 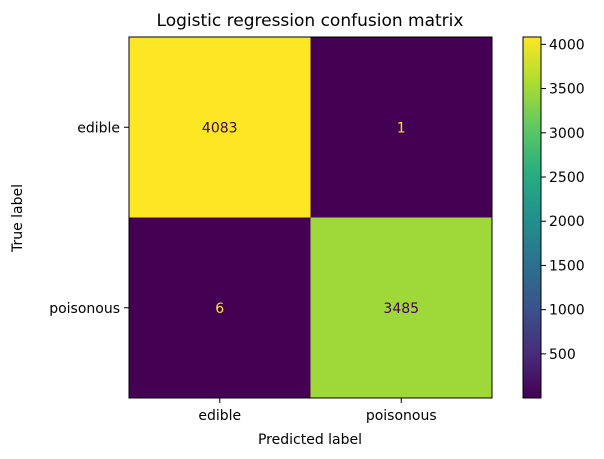 What do you see at coordinates (567, 311) in the screenshot?
I see `colorbar-tick-label: 1000` at bounding box center [567, 311].